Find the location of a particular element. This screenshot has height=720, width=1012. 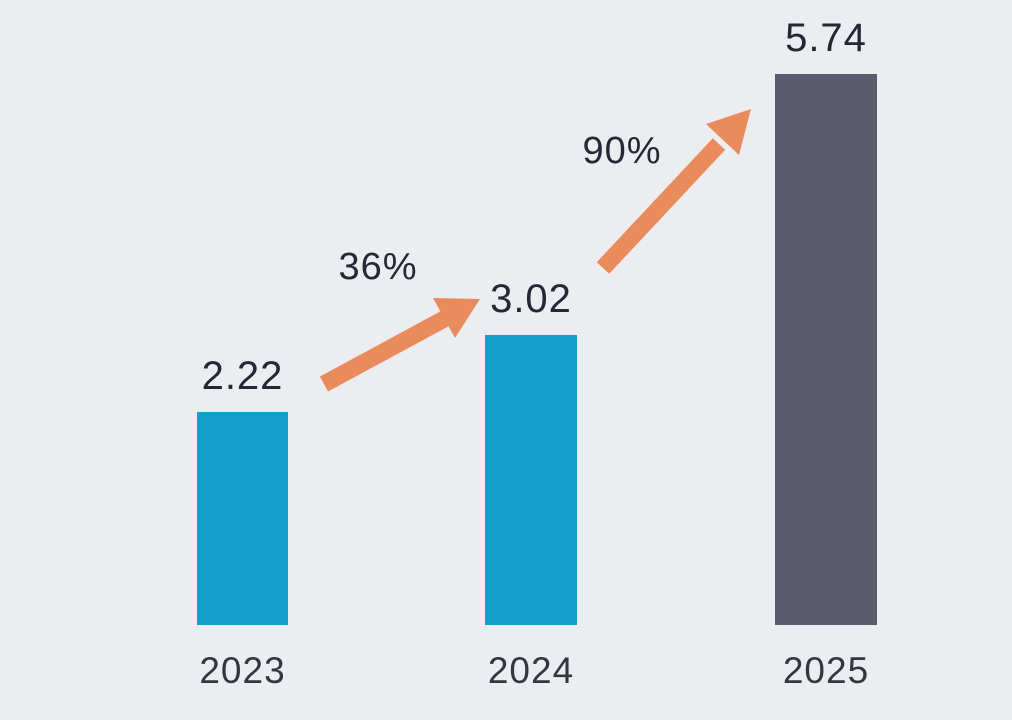

x-tick-2025: 2025 is located at coordinates (826, 670).